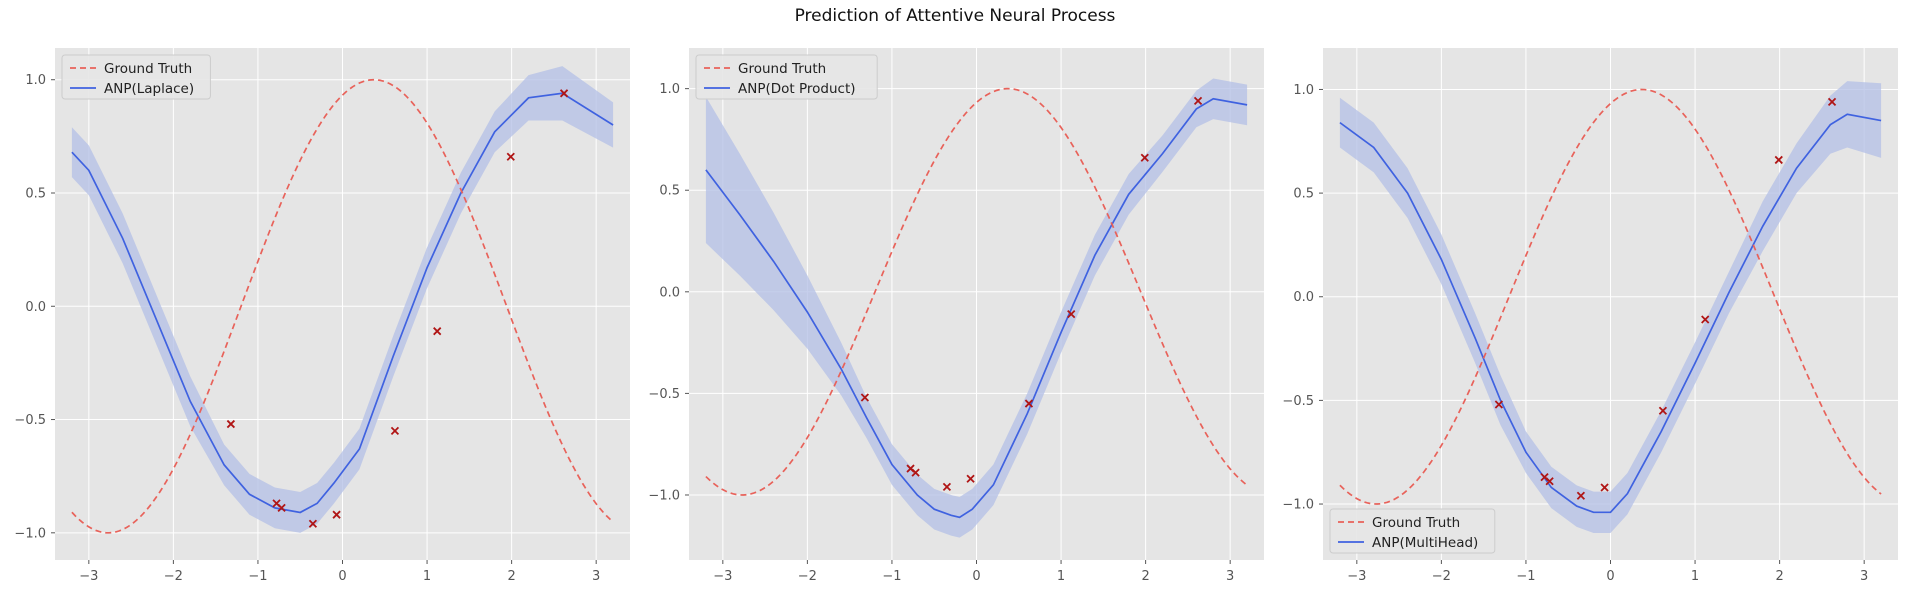  I want to click on figure-title: Prediction of Attentive Neural Process, so click(955, 16).